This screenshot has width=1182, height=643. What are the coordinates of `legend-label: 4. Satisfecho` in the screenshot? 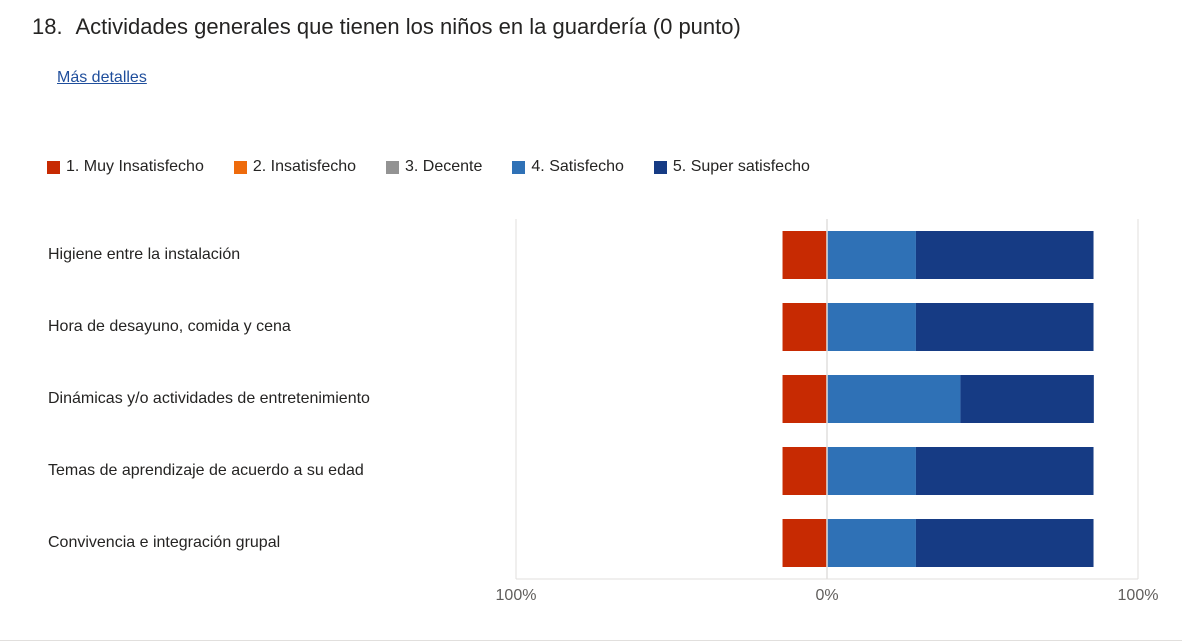 It's located at (577, 166).